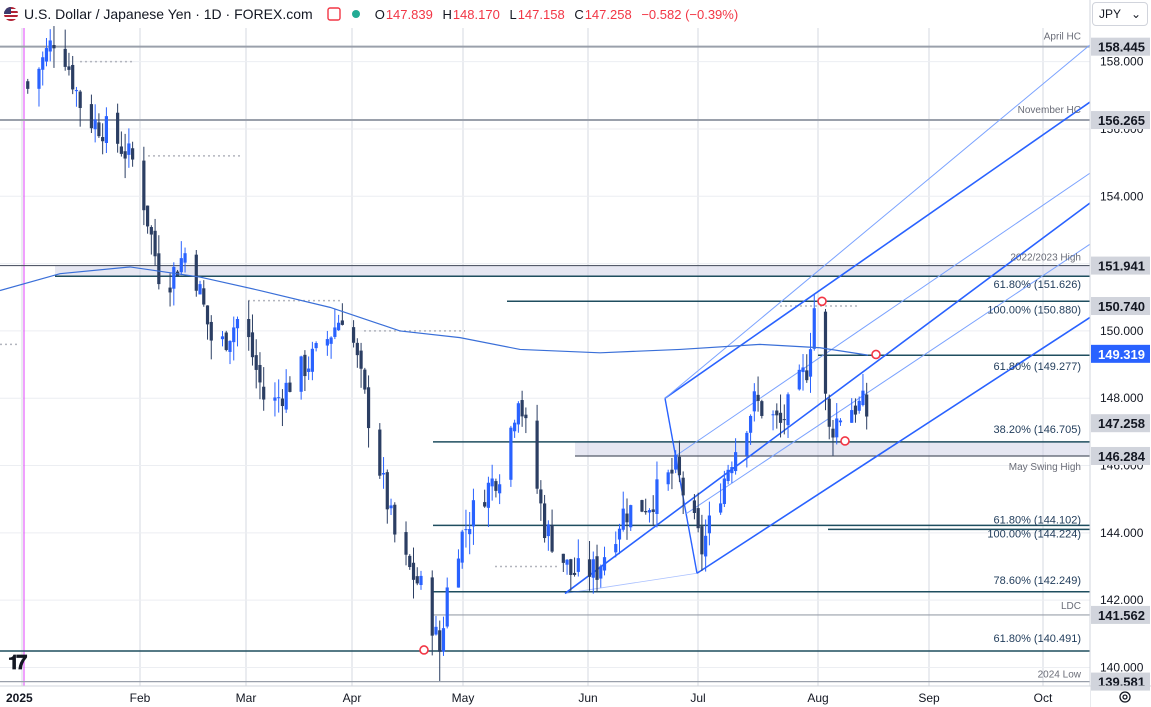  What do you see at coordinates (17, 663) in the screenshot?
I see `tradingview-logo-icon: 𝟏𝟕` at bounding box center [17, 663].